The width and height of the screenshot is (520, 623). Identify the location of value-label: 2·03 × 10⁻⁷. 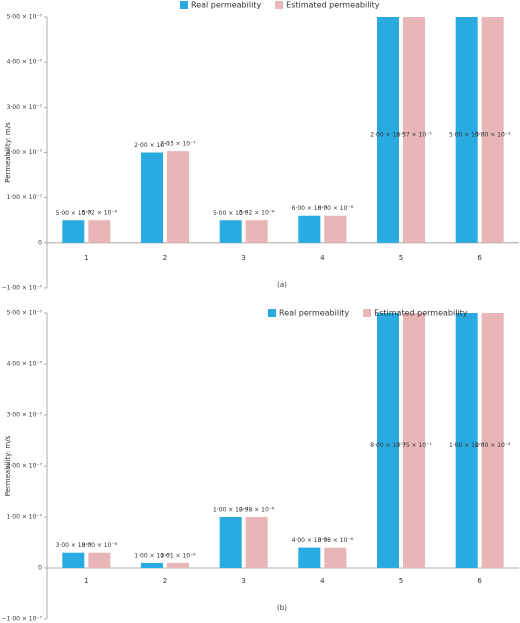
(178, 144).